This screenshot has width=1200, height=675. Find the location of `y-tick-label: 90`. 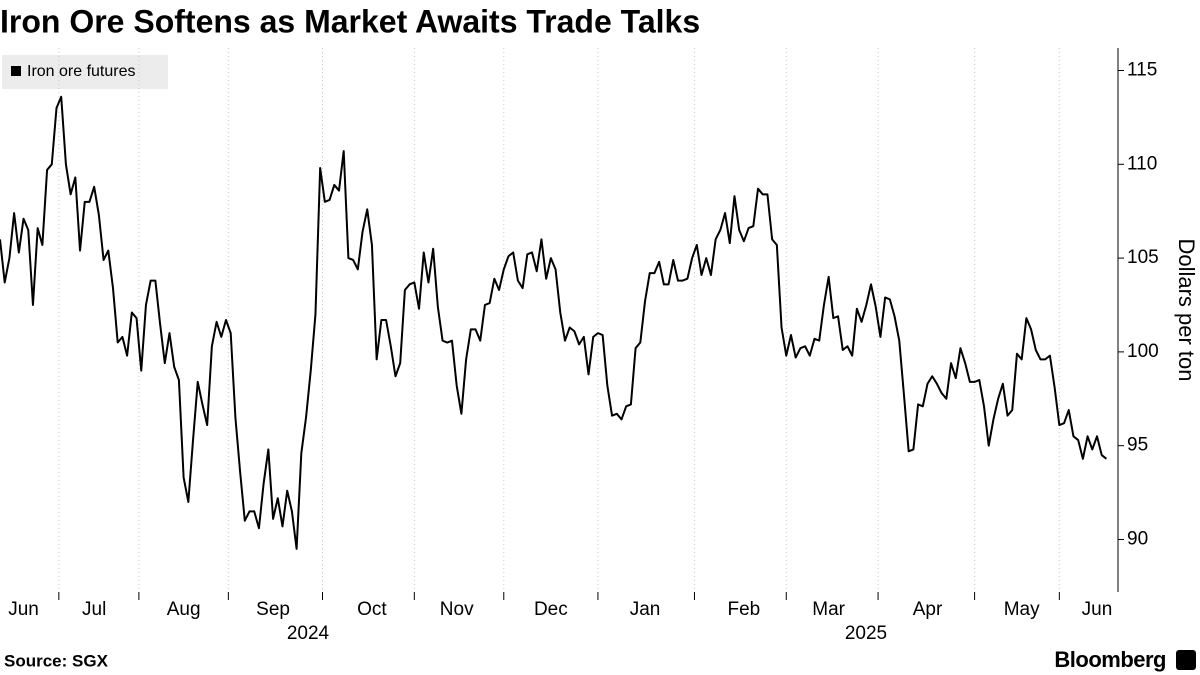

y-tick-label: 90 is located at coordinates (1137, 538).